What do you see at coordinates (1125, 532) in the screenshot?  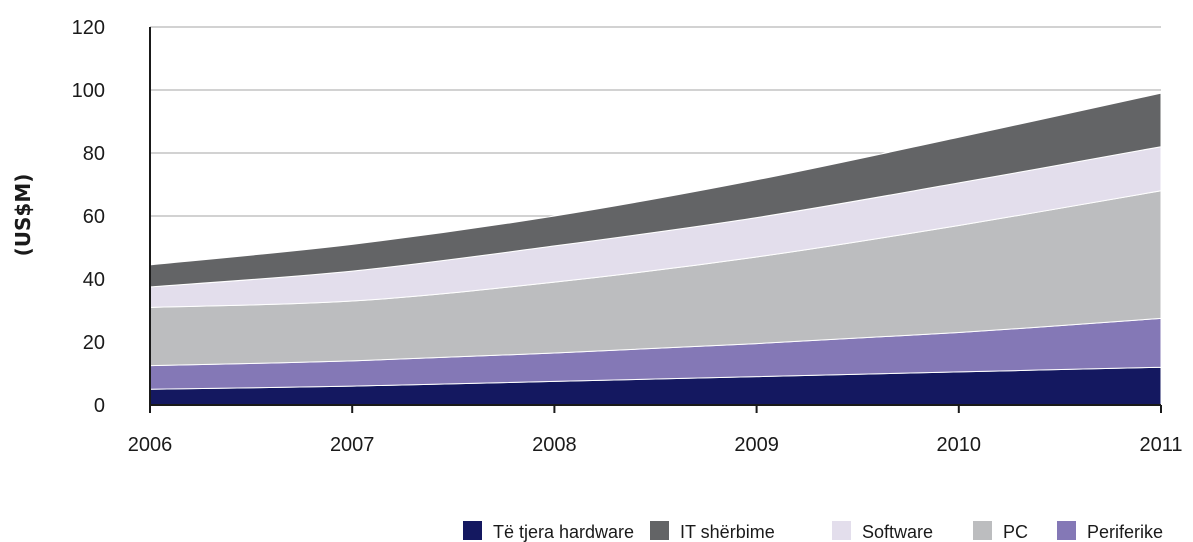 I see `legend-label: Periferike` at bounding box center [1125, 532].